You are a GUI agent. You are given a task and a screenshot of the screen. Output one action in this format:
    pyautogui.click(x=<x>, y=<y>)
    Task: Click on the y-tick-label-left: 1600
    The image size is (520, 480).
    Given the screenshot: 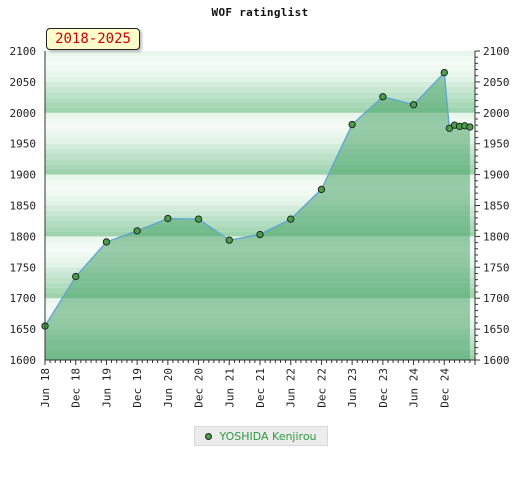 What is the action you would take?
    pyautogui.click(x=23, y=360)
    